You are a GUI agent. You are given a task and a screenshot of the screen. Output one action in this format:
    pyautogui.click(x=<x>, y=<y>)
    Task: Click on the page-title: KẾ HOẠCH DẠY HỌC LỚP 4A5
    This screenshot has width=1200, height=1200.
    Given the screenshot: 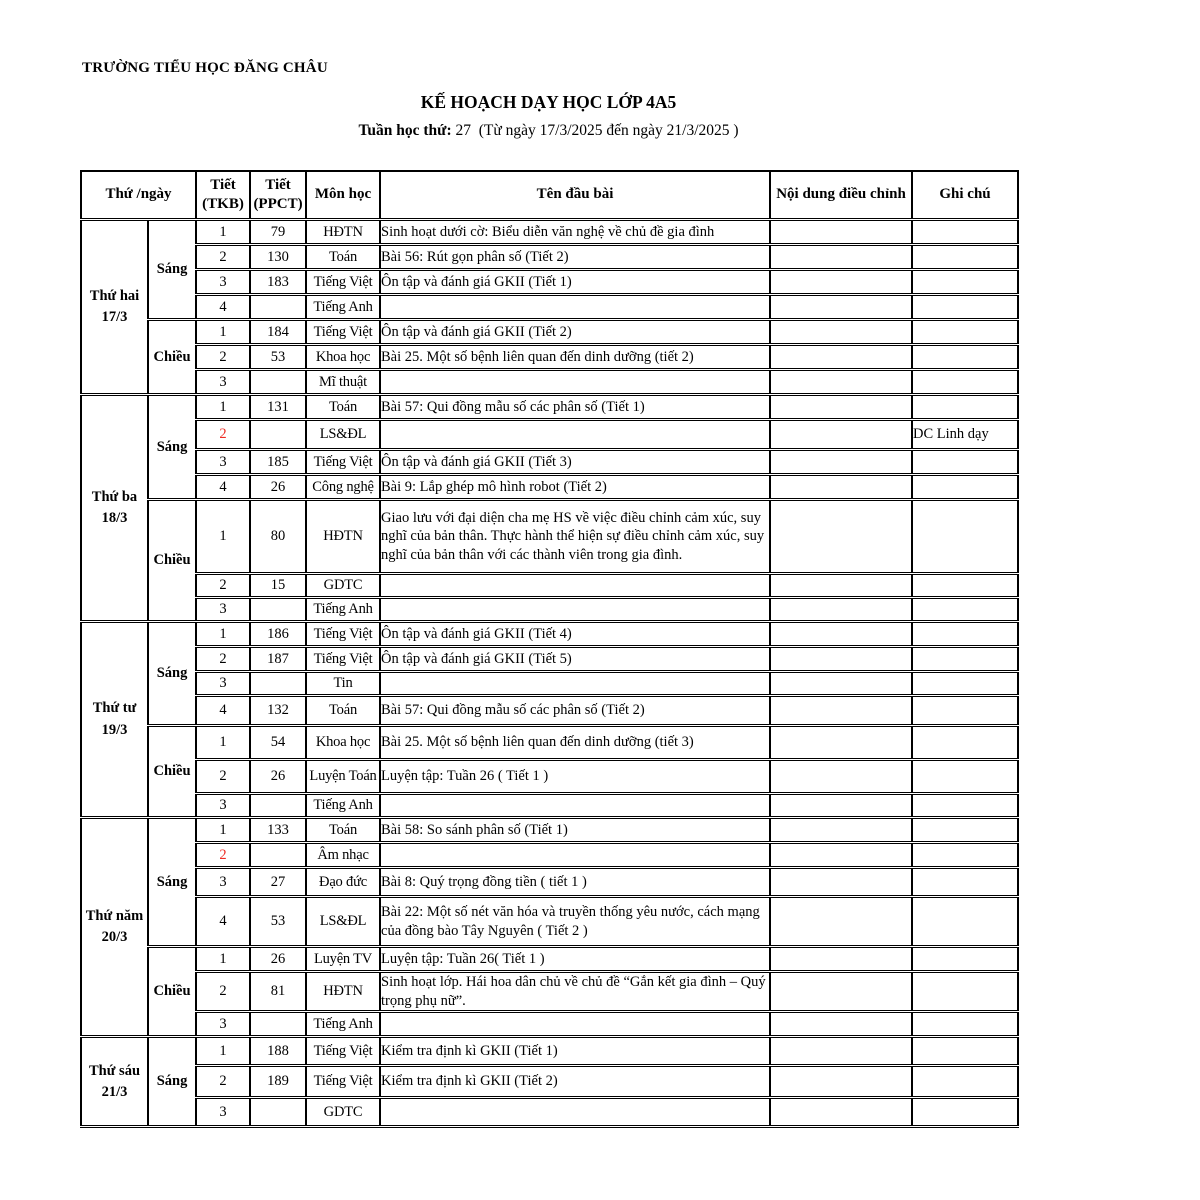 What is the action you would take?
    pyautogui.click(x=548, y=102)
    